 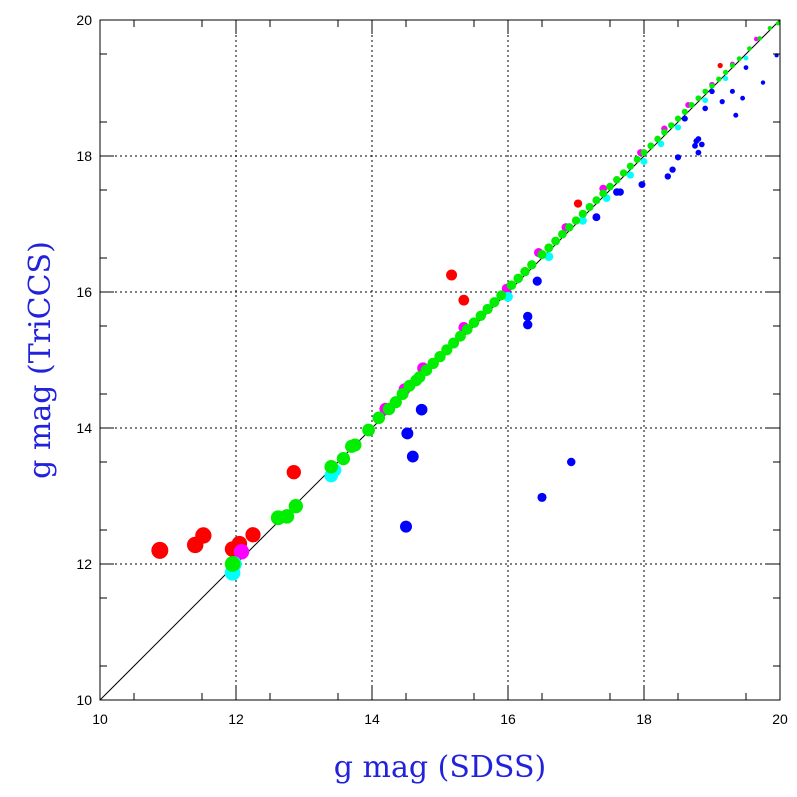 I want to click on y-tick-label: 18, so click(x=84, y=156).